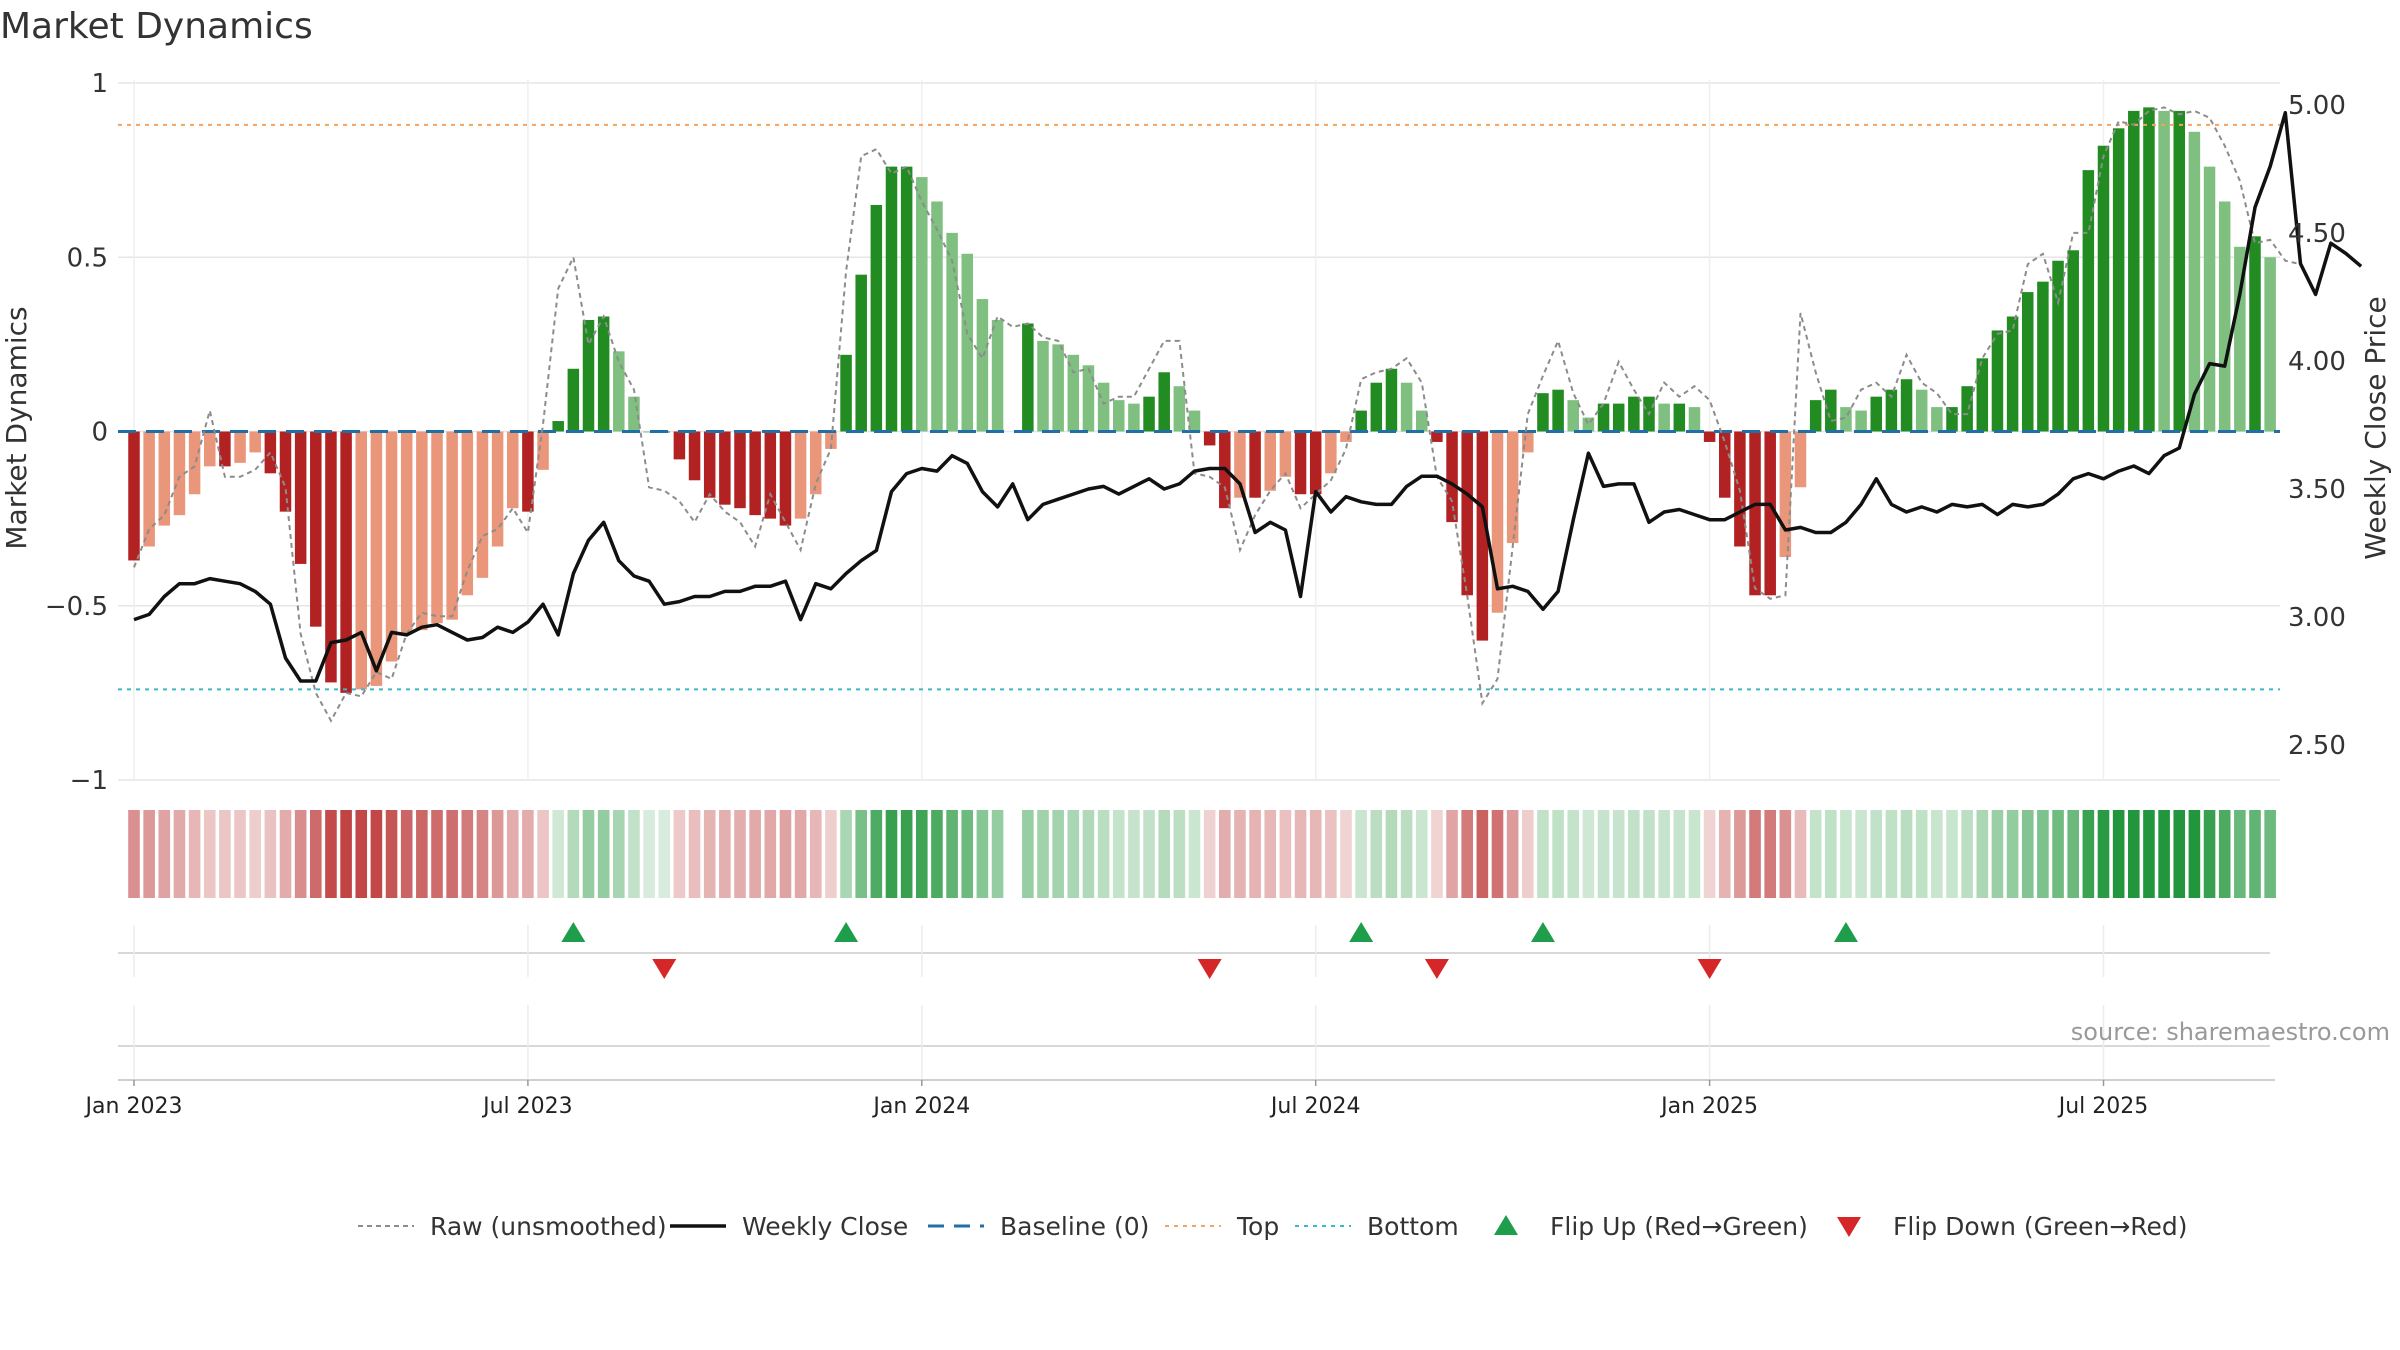  I want to click on y-right-tick-label: 2.50, so click(2317, 746).